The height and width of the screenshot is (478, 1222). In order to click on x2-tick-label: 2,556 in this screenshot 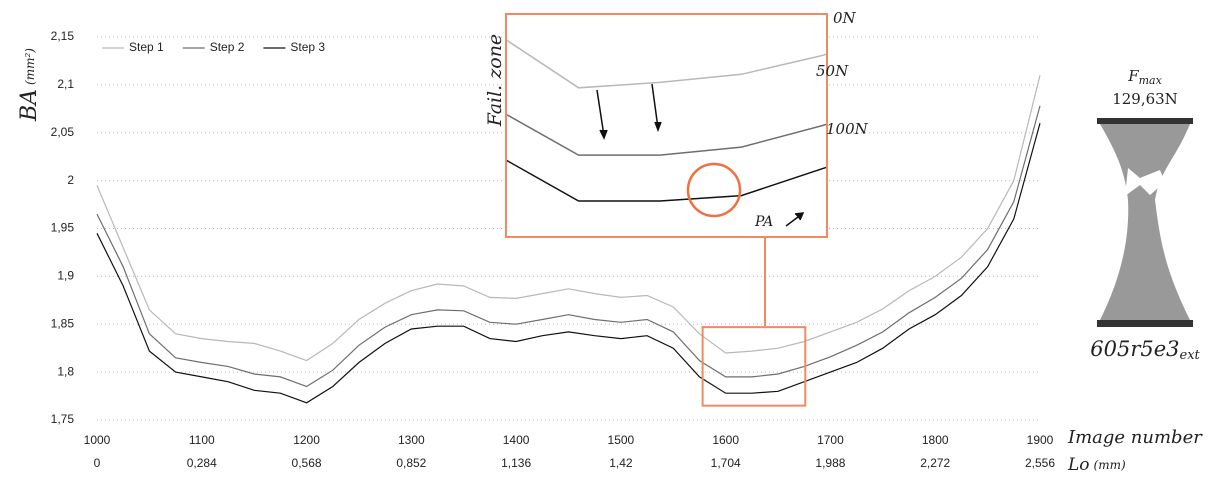, I will do `click(1040, 463)`.